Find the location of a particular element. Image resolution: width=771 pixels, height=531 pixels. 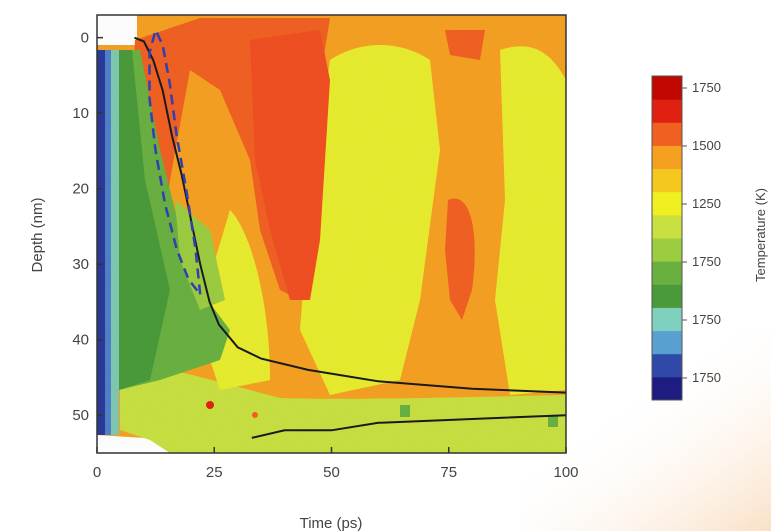

colorbar is located at coordinates (667, 238).